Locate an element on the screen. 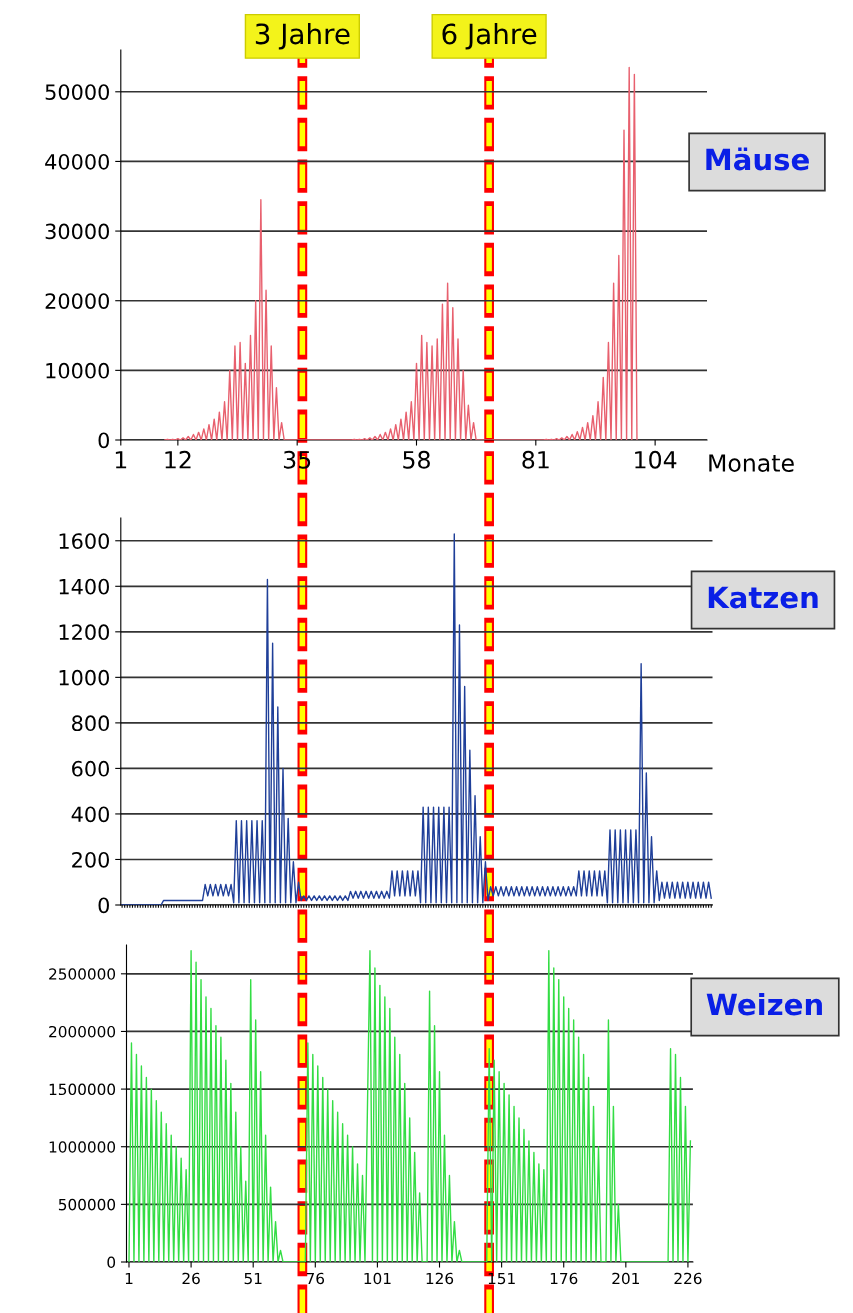 The image size is (853, 1313). text: Mäuse is located at coordinates (757, 159).